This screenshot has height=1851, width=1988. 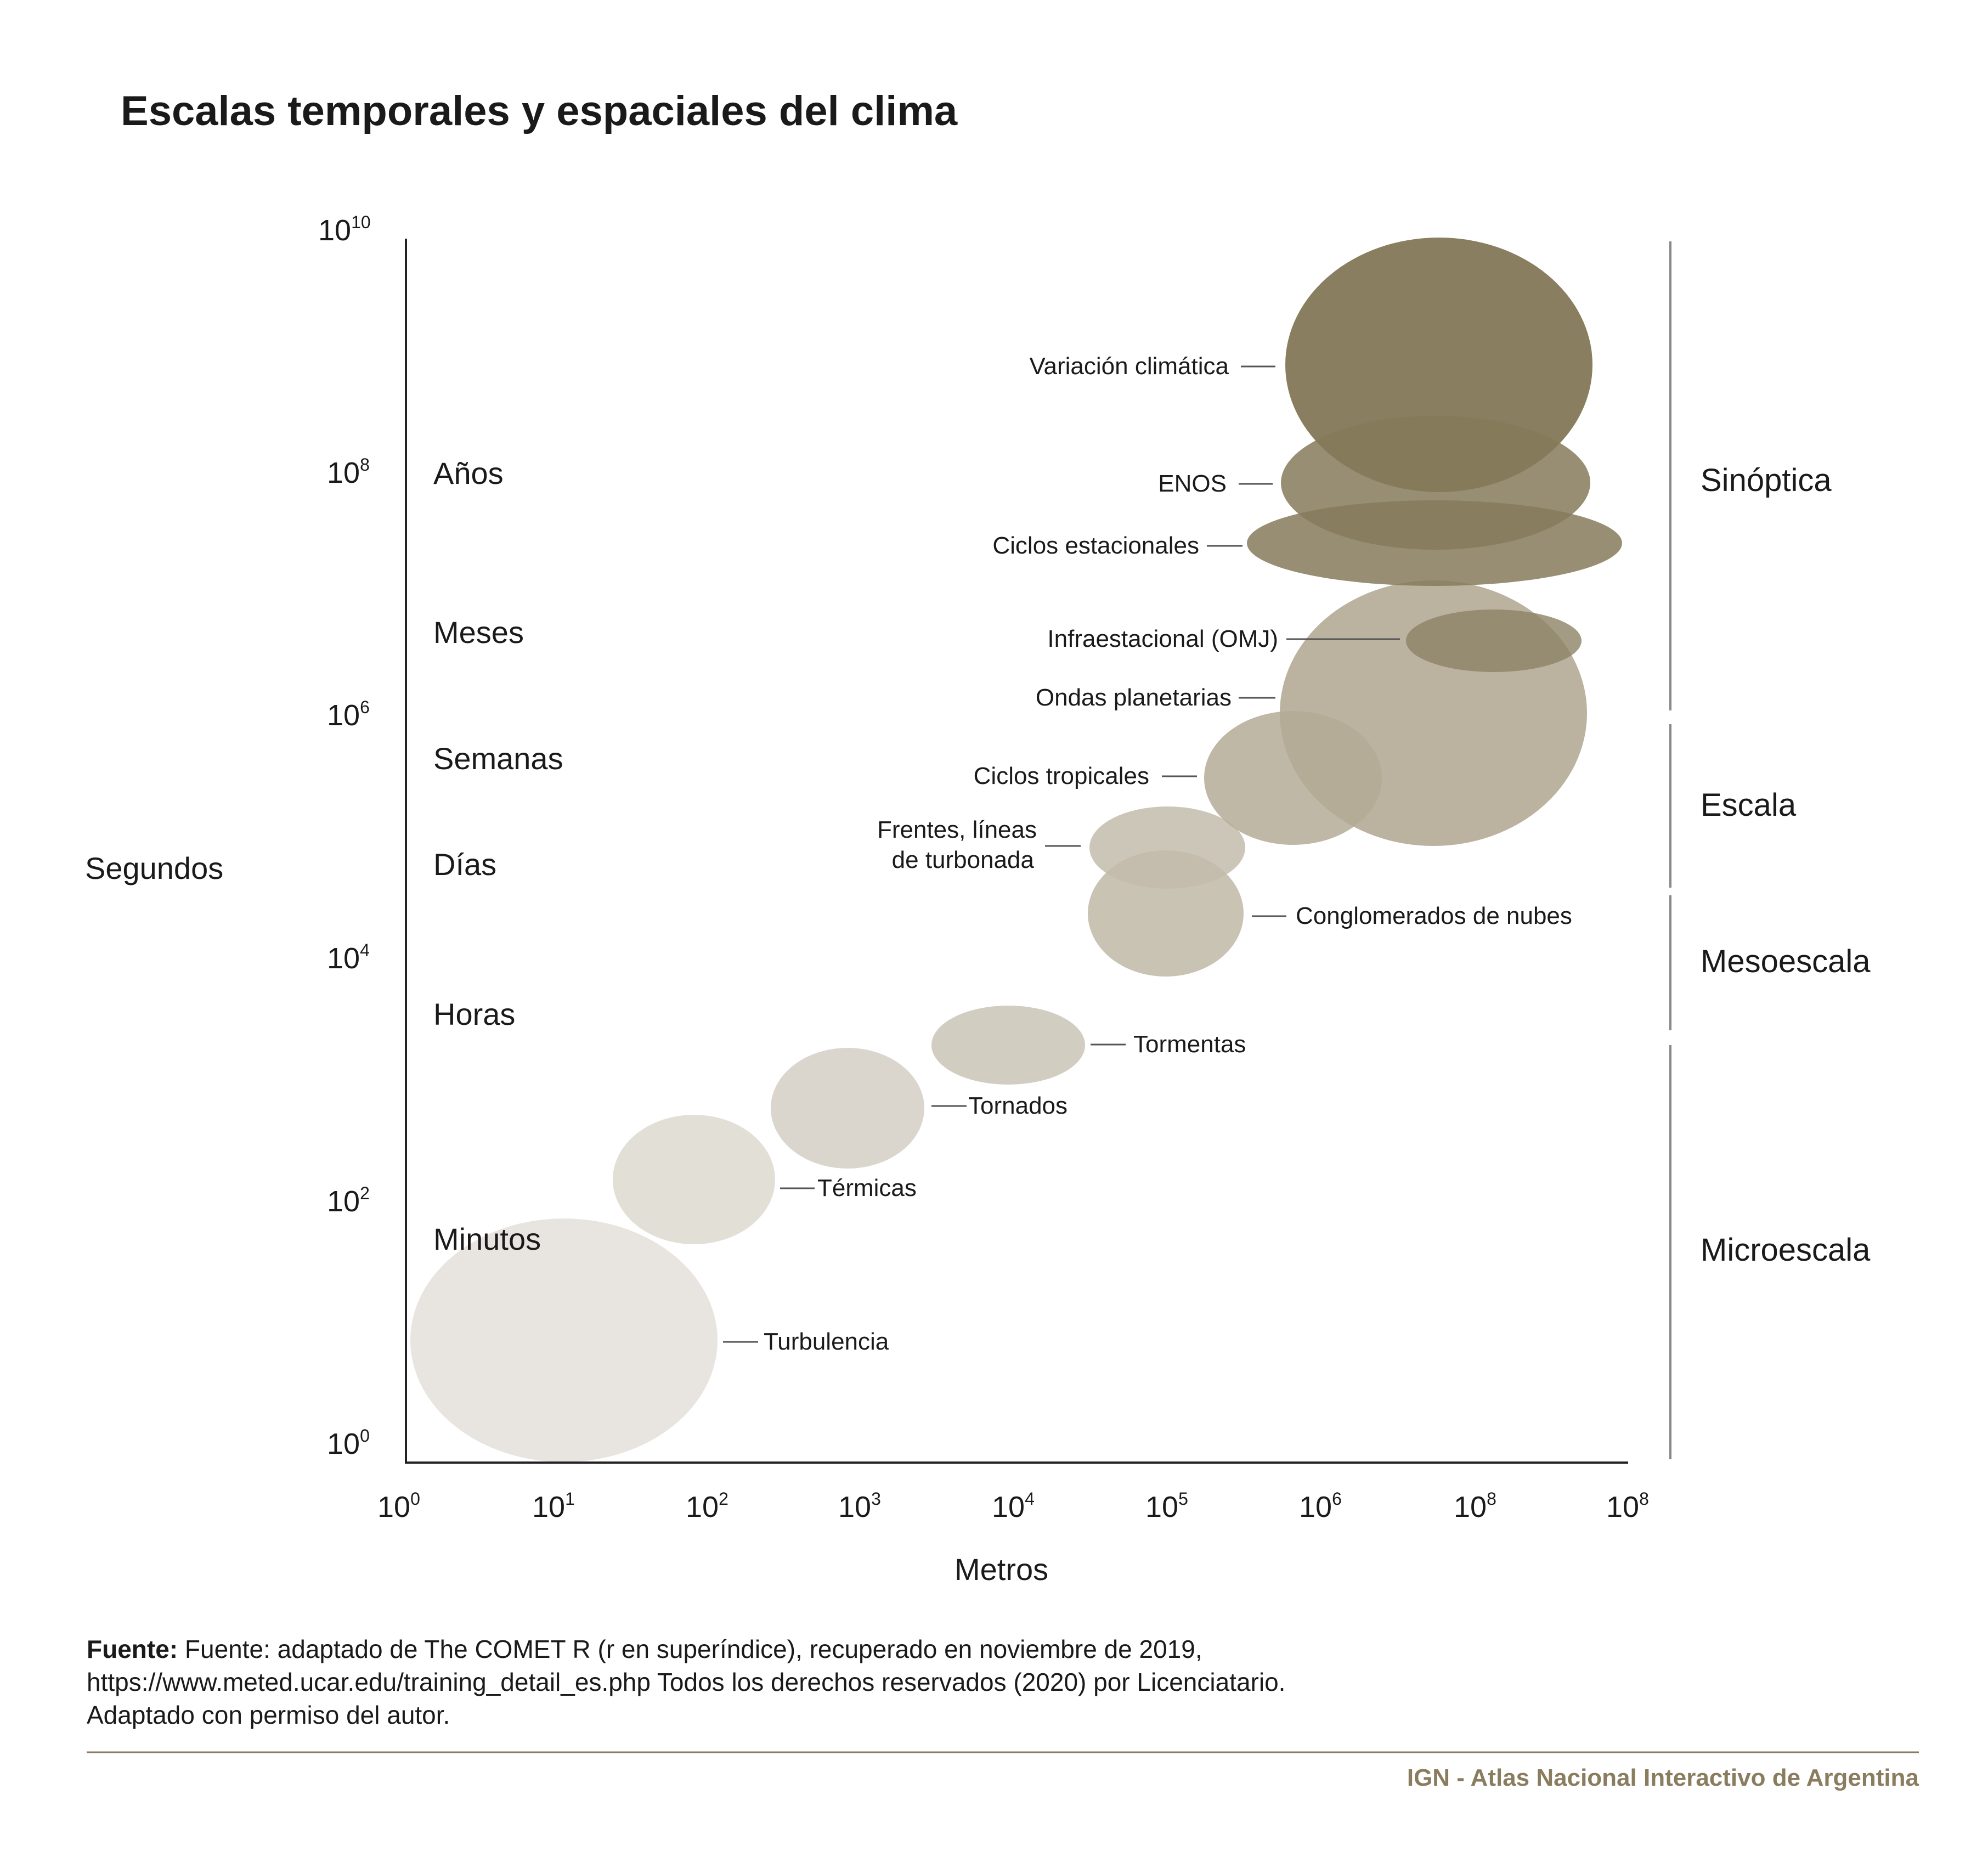 What do you see at coordinates (348, 1443) in the screenshot?
I see `y-tick-label: 10⁰` at bounding box center [348, 1443].